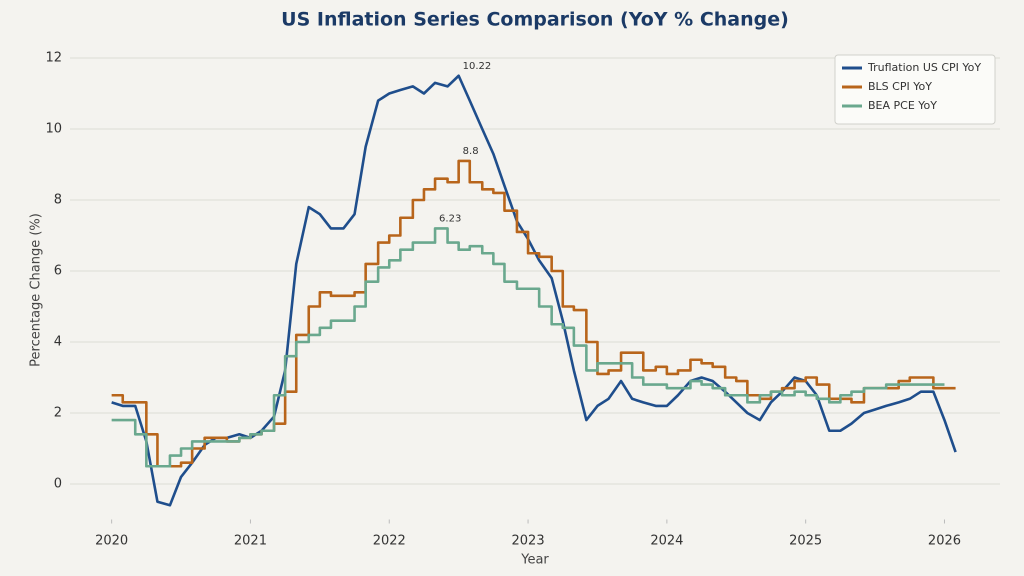 This screenshot has height=576, width=1024. Describe the element at coordinates (58, 271) in the screenshot. I see `y-tick-label: 6` at that location.